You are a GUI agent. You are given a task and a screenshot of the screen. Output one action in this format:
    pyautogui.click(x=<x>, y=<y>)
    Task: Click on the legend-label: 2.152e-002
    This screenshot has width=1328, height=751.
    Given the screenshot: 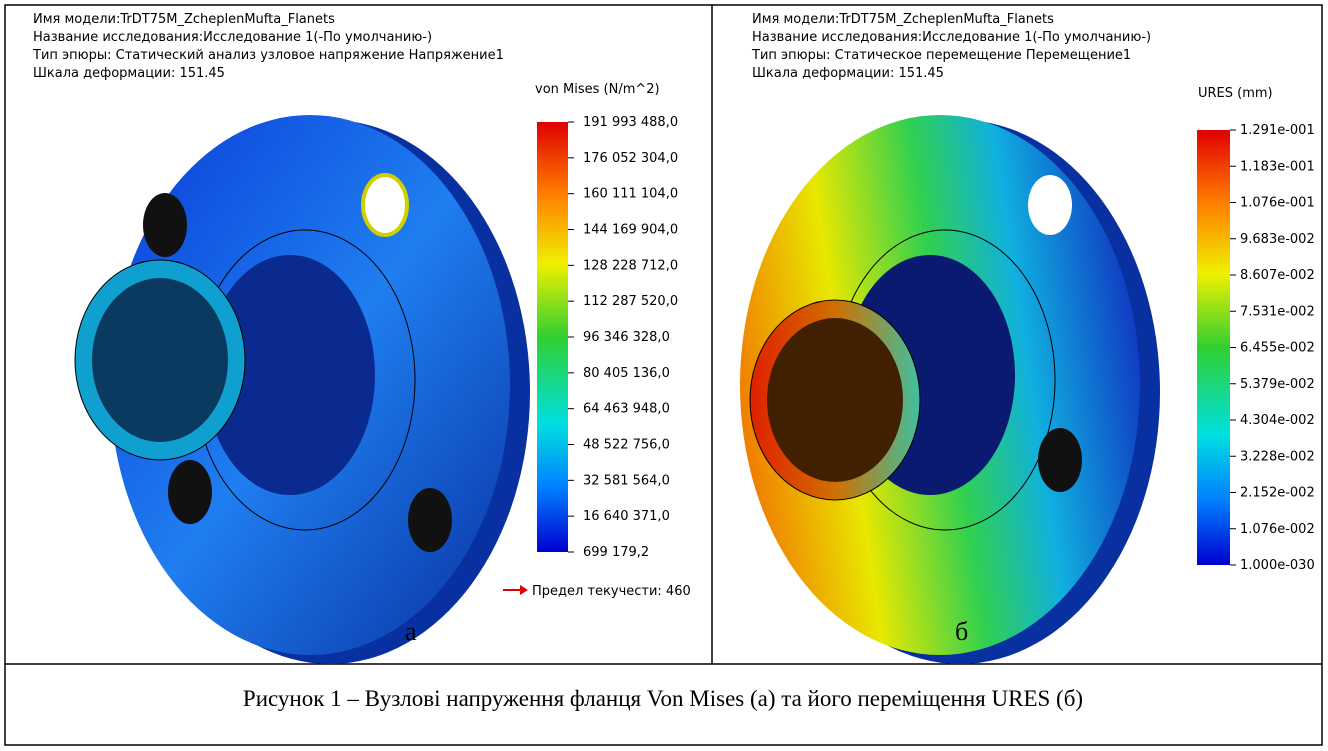 What is the action you would take?
    pyautogui.click(x=1277, y=493)
    